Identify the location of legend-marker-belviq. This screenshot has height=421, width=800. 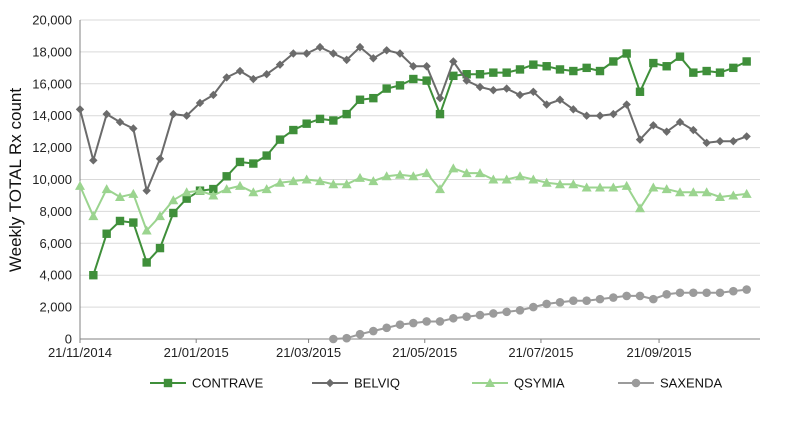
(330, 383).